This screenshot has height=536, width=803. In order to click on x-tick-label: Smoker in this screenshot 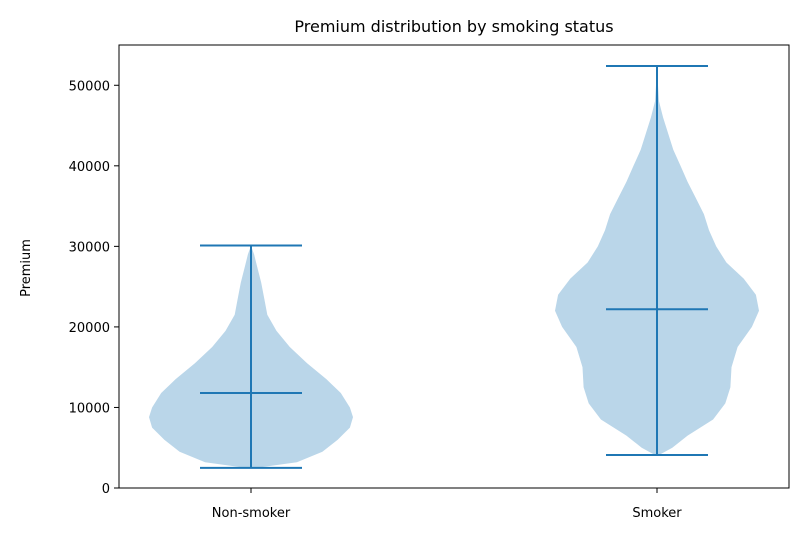, I will do `click(657, 513)`.